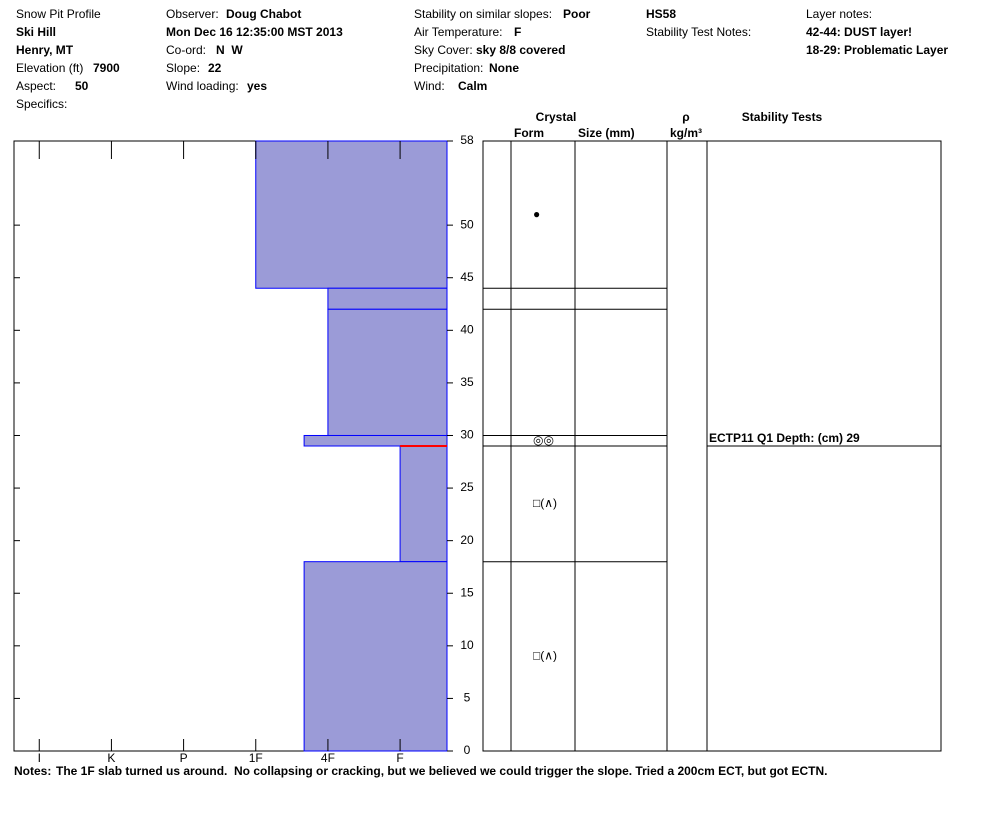 The image size is (994, 840). Describe the element at coordinates (467, 277) in the screenshot. I see `y-tick-label: 45` at that location.